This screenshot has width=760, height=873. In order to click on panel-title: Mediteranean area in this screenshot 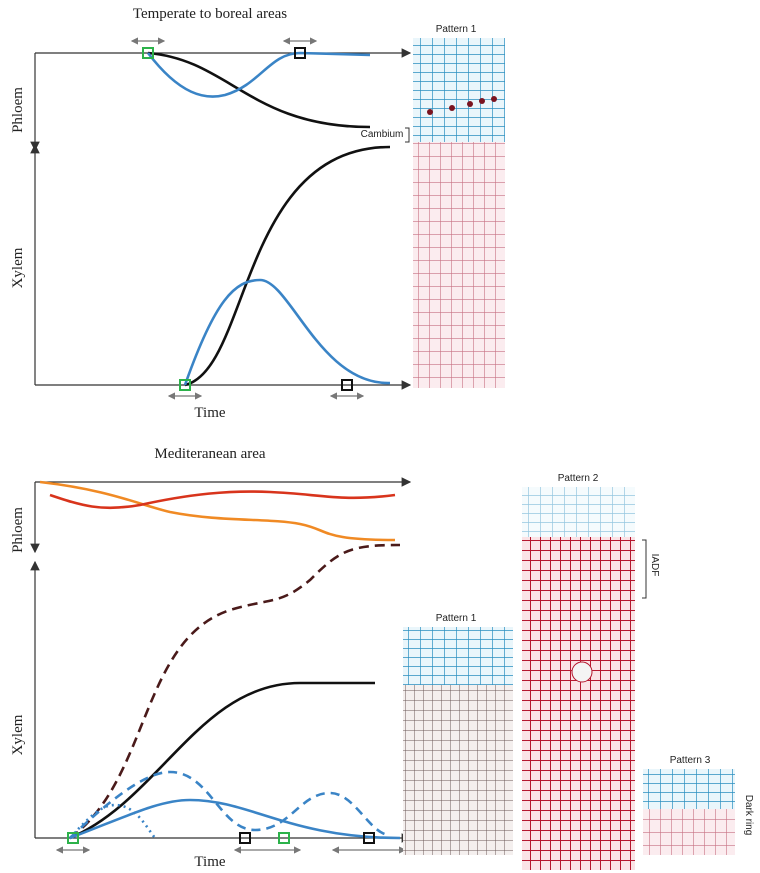, I will do `click(210, 454)`.